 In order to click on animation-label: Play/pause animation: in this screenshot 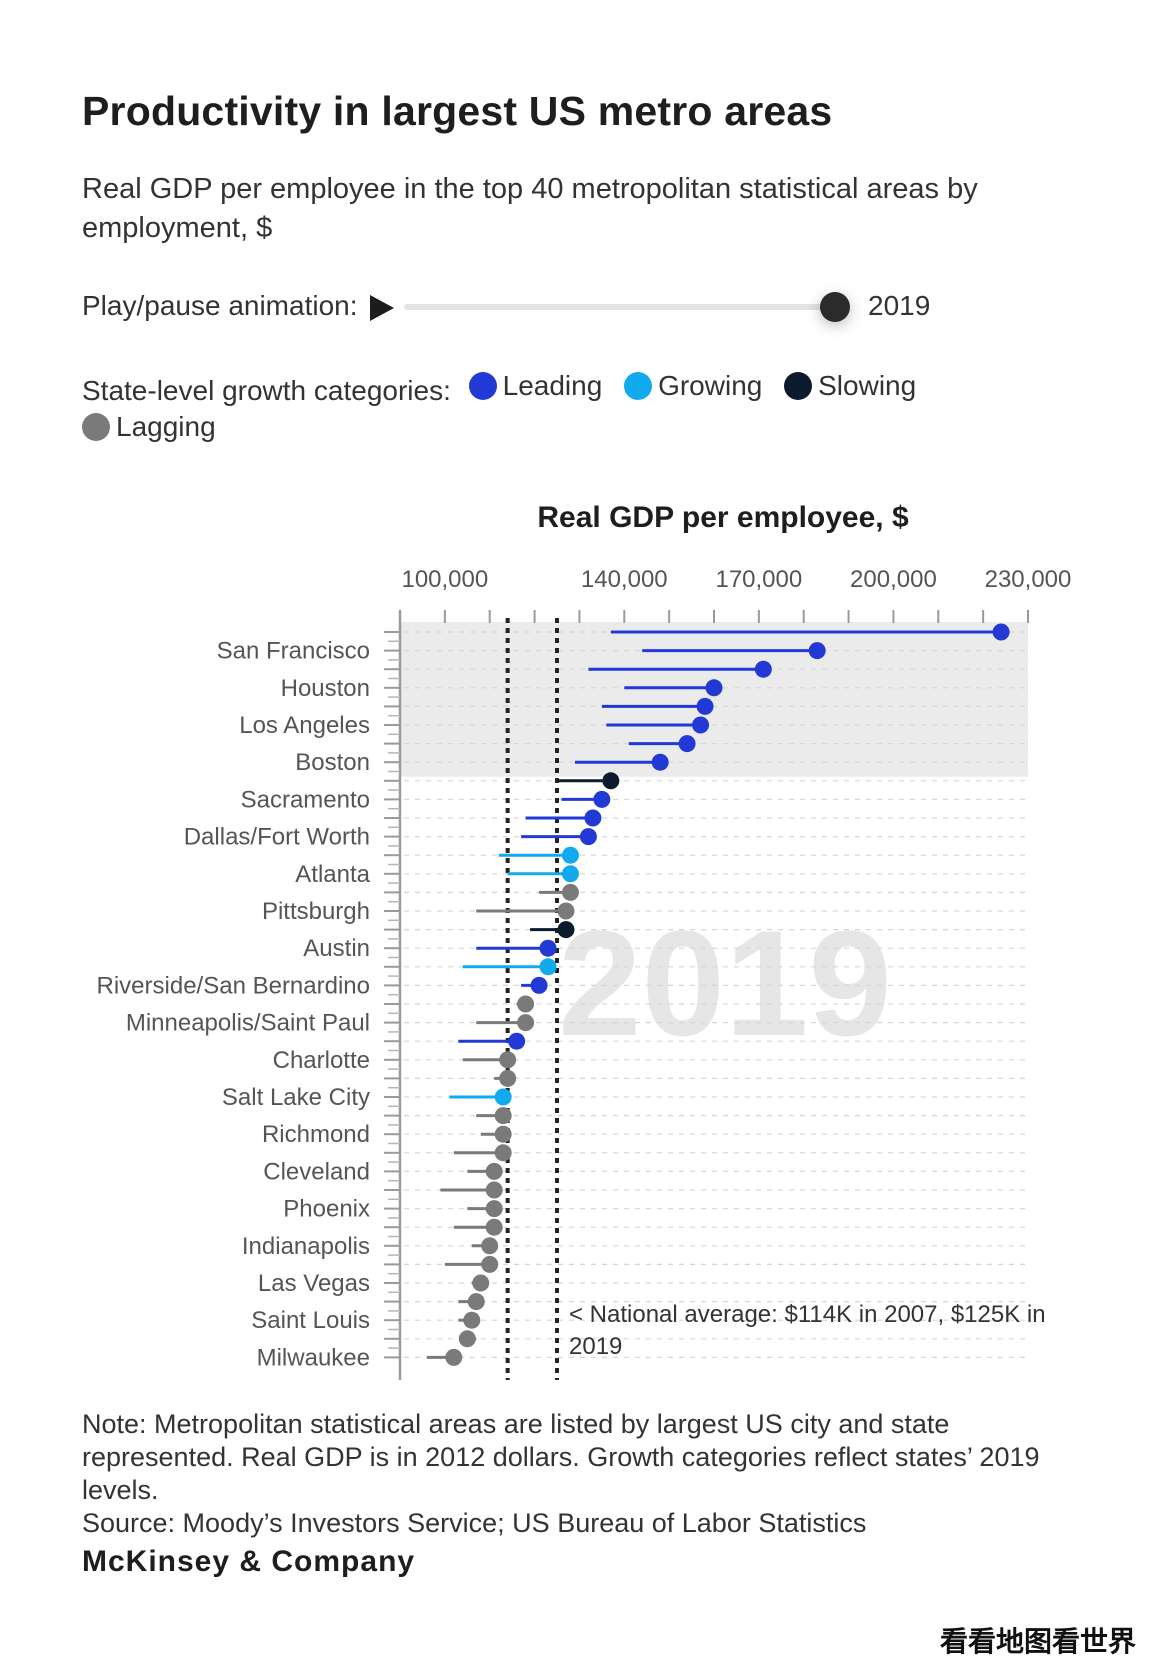, I will do `click(220, 305)`.